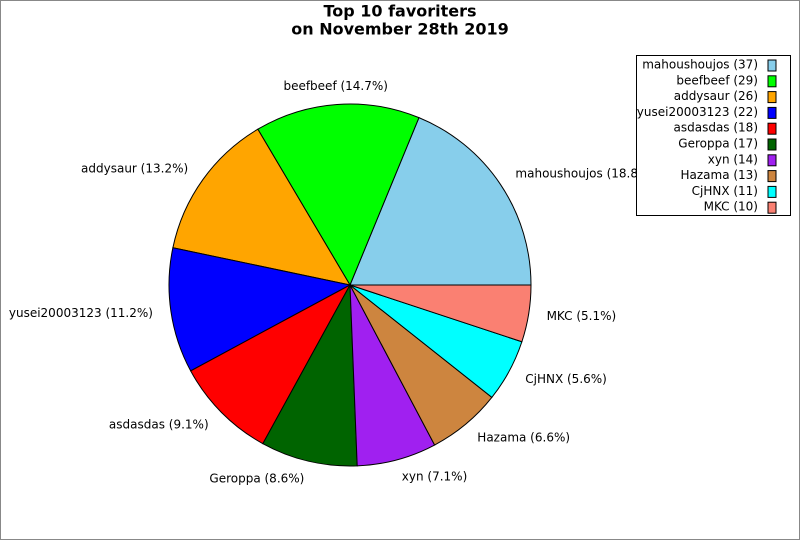  Describe the element at coordinates (716, 96) in the screenshot. I see `legend-label: addysaur (26)` at that location.